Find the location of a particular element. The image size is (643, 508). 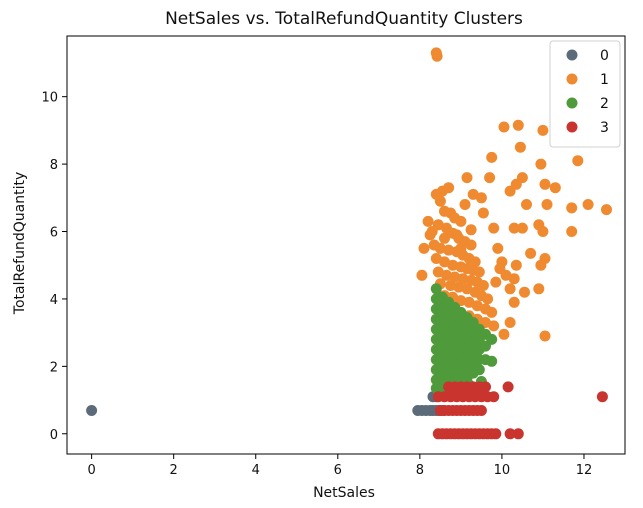

y-tick-label: 4 is located at coordinates (54, 300).